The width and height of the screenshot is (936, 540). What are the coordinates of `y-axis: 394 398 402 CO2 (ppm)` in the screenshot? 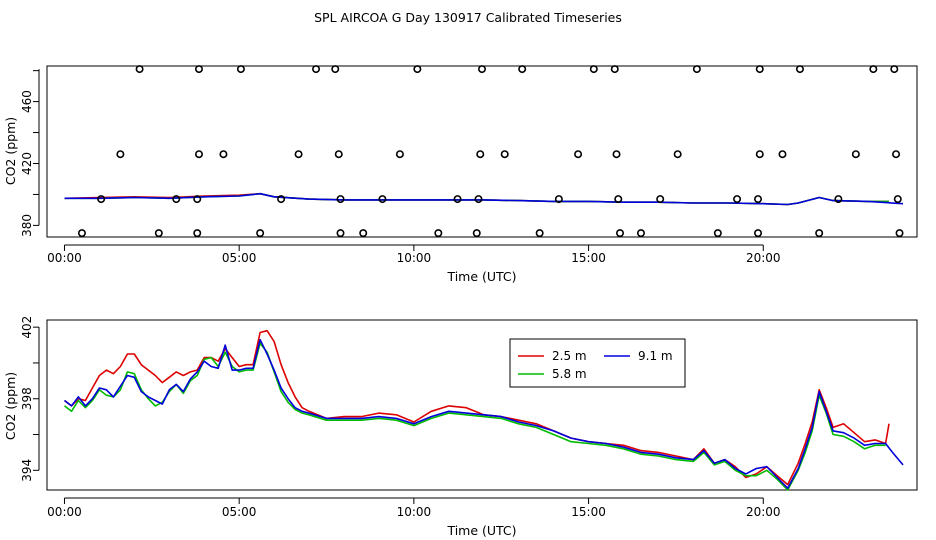 It's located at (21, 399).